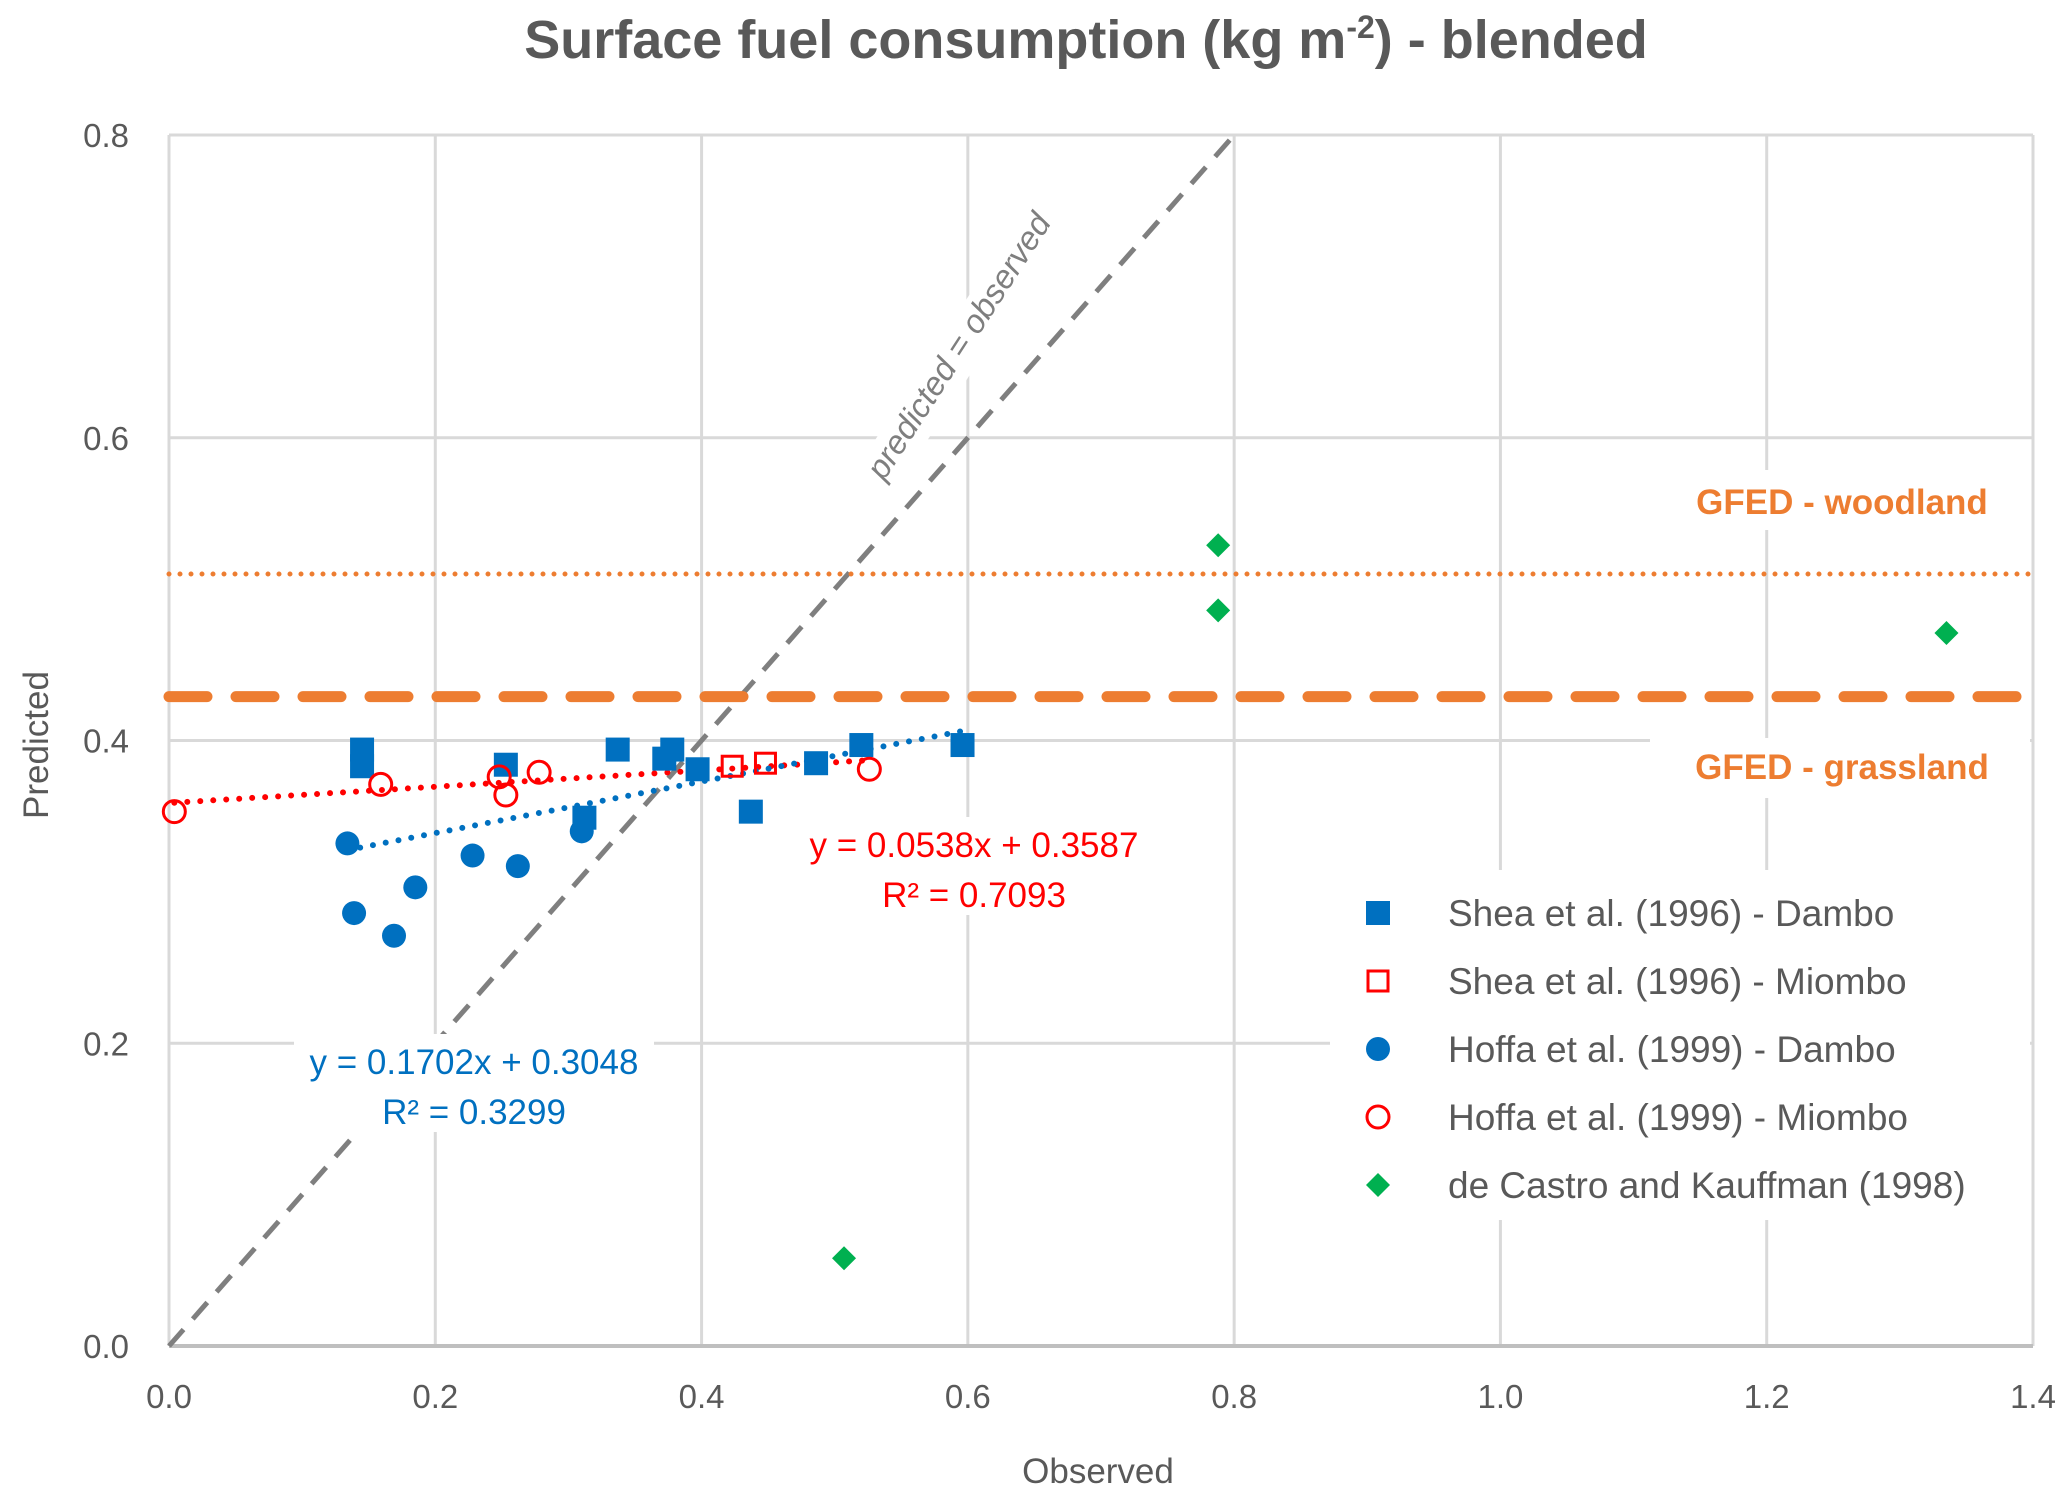 Image resolution: width=2067 pixels, height=1495 pixels. What do you see at coordinates (36, 745) in the screenshot?
I see `y-axis-label: Predicted` at bounding box center [36, 745].